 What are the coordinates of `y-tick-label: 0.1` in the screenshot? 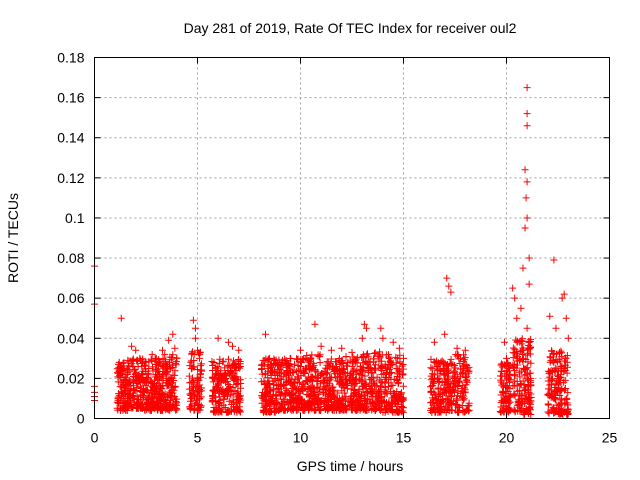 It's located at (75, 218).